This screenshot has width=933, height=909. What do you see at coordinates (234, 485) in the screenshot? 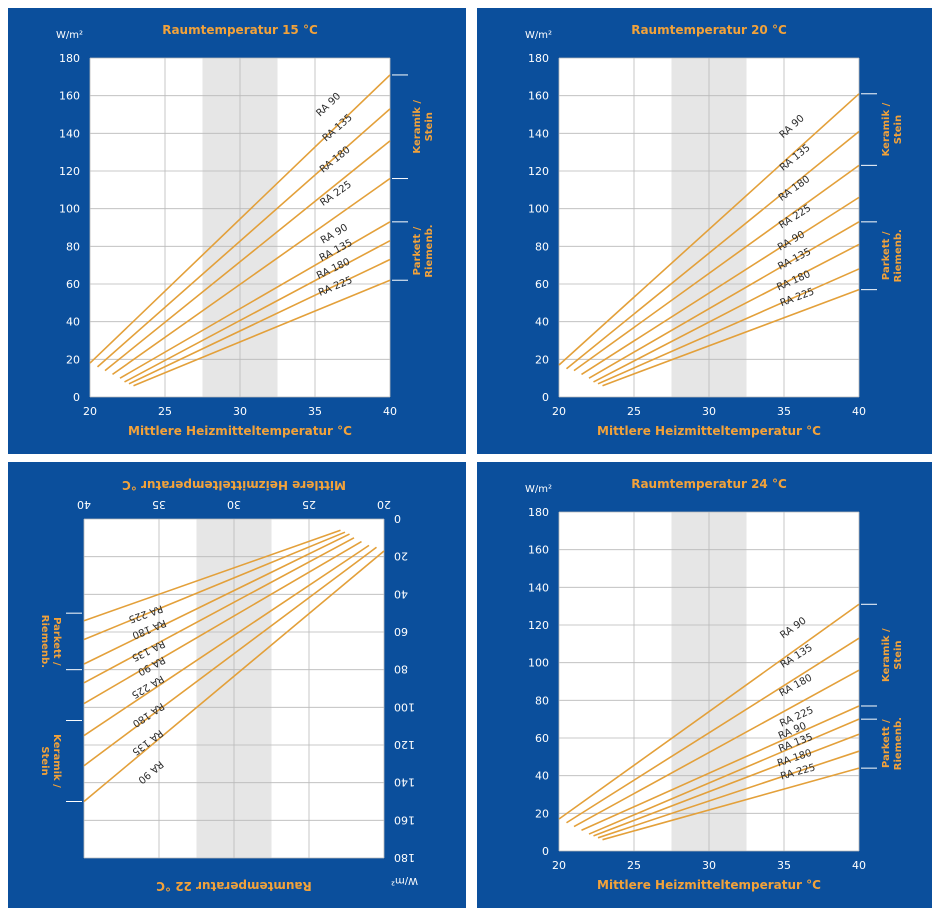
I see `x-axis-label: Mittlere Heizmitteltemperatur °C` at bounding box center [234, 485].